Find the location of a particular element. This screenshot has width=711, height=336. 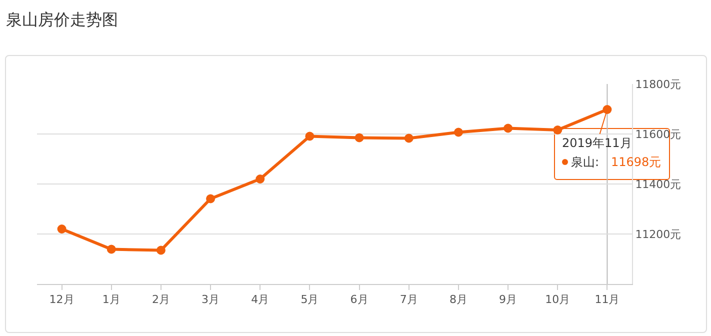

x-tick-label: 4月 is located at coordinates (260, 299).